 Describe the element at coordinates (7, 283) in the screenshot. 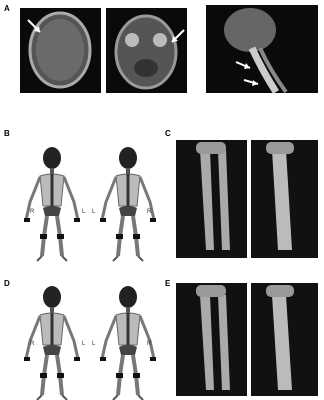

I see `panel-label: D` at that location.